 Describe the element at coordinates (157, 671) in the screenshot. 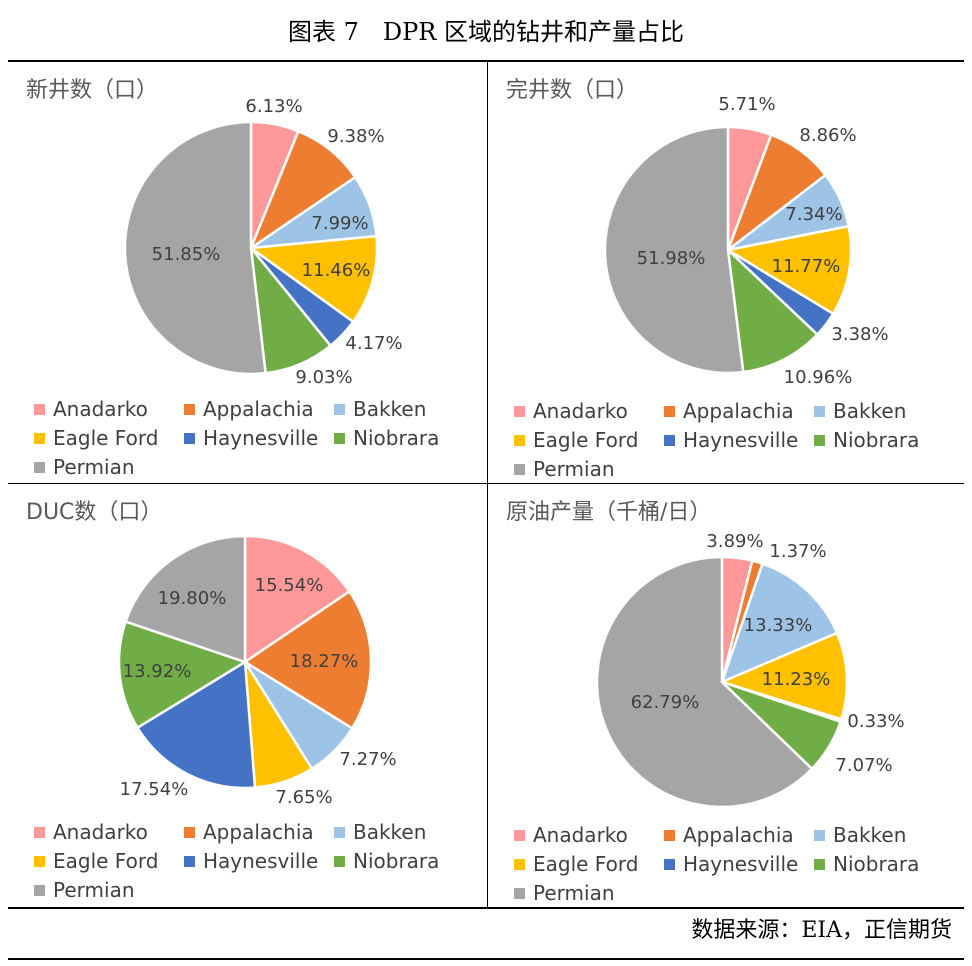

I see `data-label-niobrara: 13.92%` at that location.